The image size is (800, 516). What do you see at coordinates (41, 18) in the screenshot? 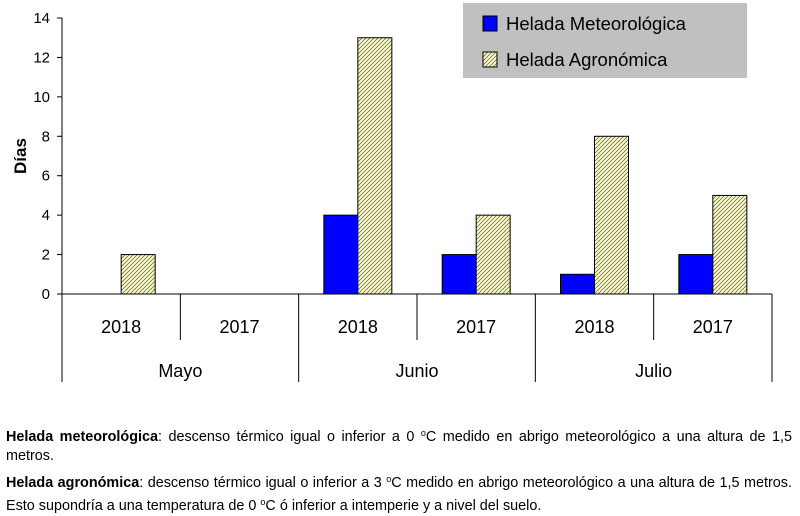
I see `y-tick-label: 14` at bounding box center [41, 18].